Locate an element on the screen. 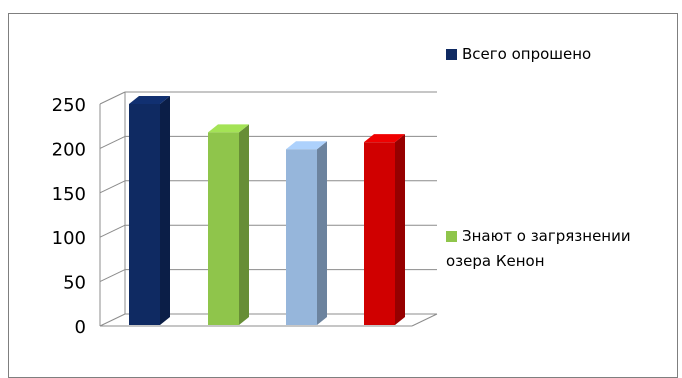 This screenshot has height=378, width=682. legend-swatch-total is located at coordinates (451, 54).